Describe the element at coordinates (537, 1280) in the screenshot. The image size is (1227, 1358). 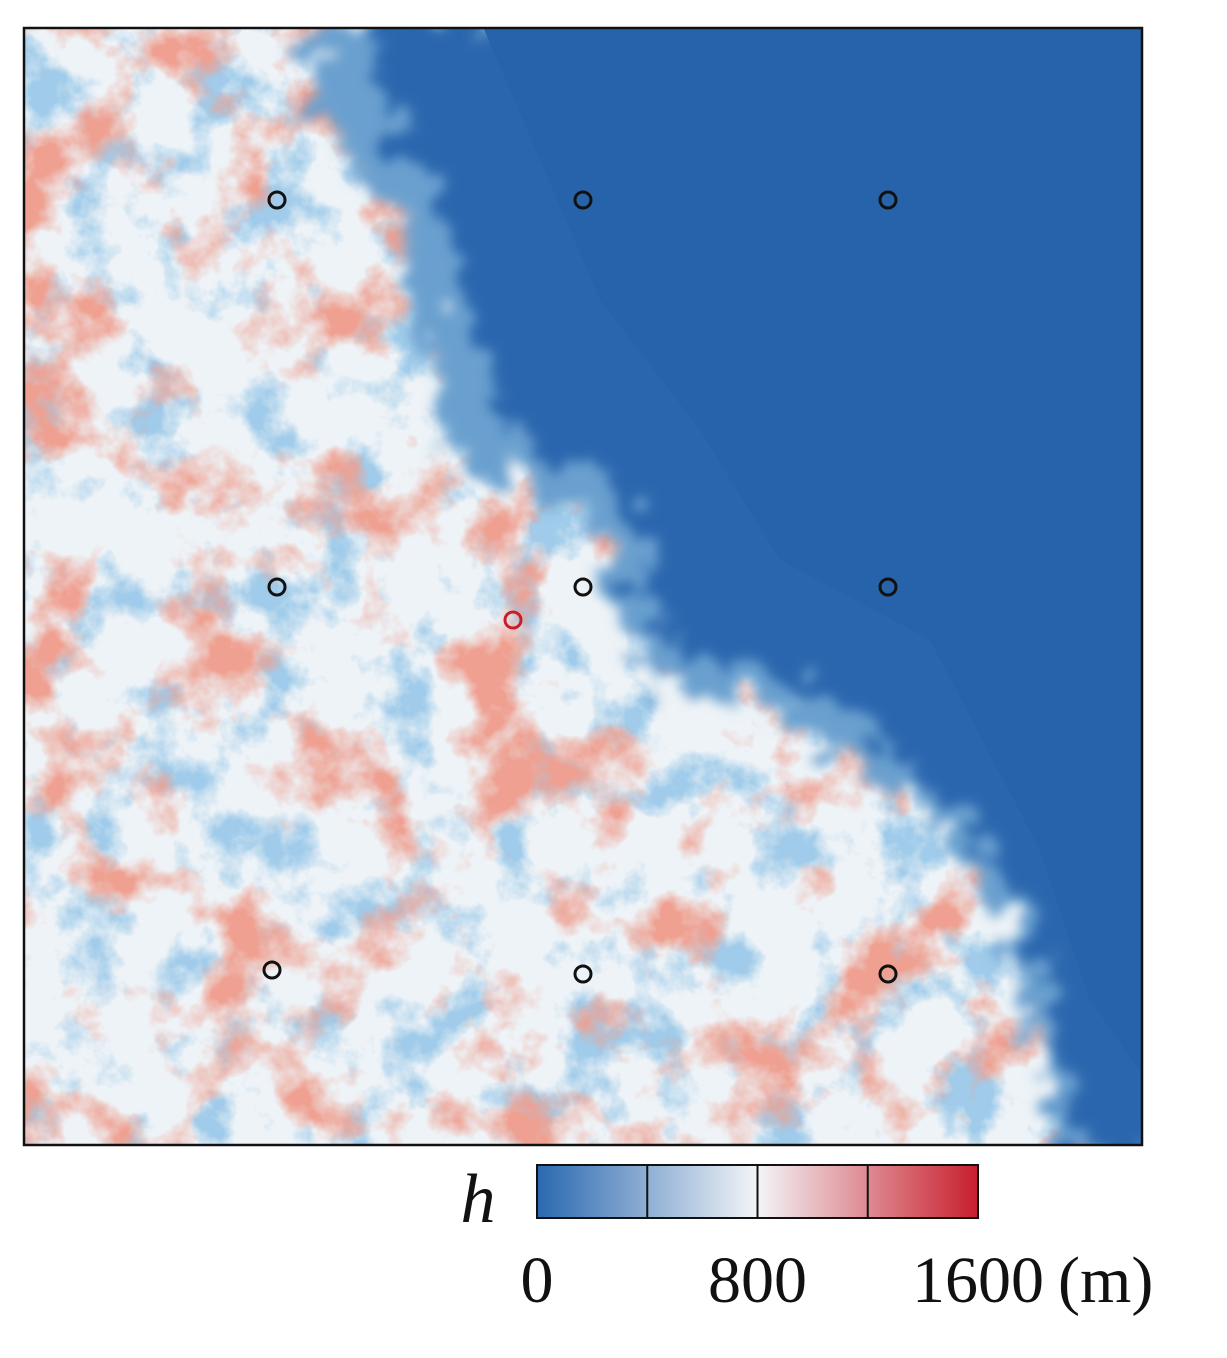
I see `colorbar-tick-label: 0` at that location.